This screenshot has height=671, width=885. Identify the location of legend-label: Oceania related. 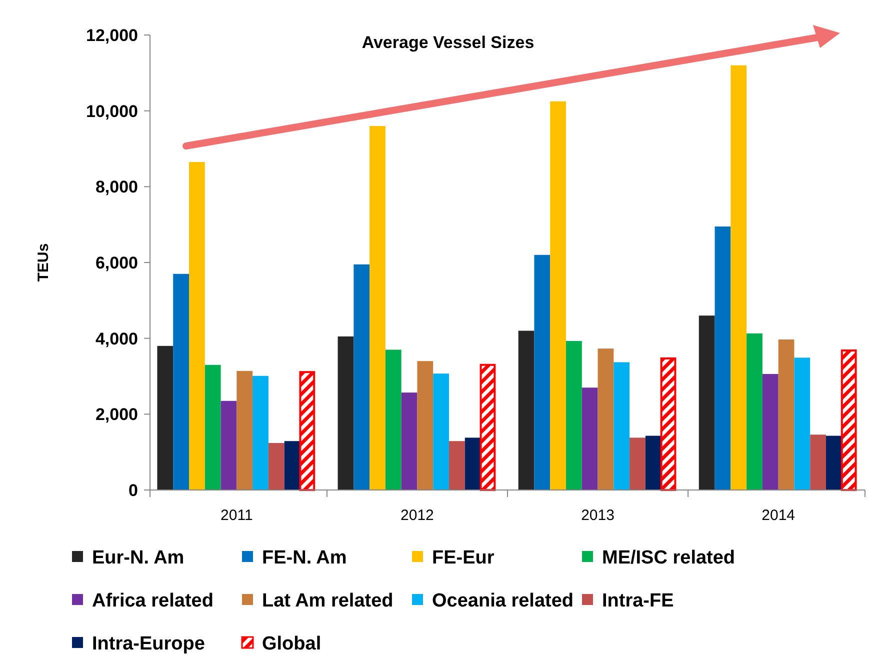
(503, 601).